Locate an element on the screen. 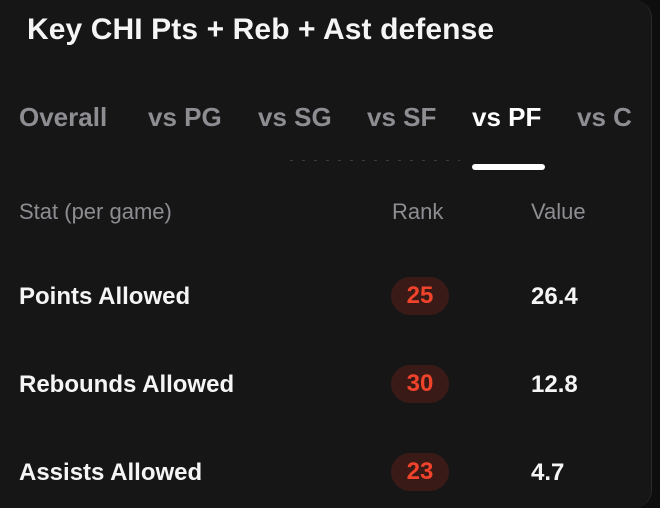 The width and height of the screenshot is (660, 508). tab-vs-pg: vs PG is located at coordinates (185, 117).